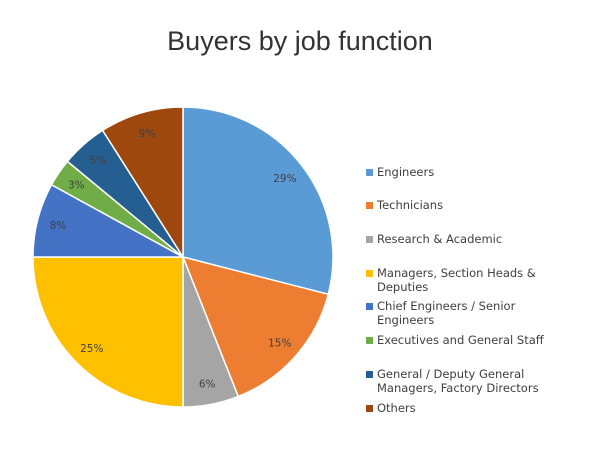  What do you see at coordinates (76, 185) in the screenshot?
I see `data-label: 3%` at bounding box center [76, 185].